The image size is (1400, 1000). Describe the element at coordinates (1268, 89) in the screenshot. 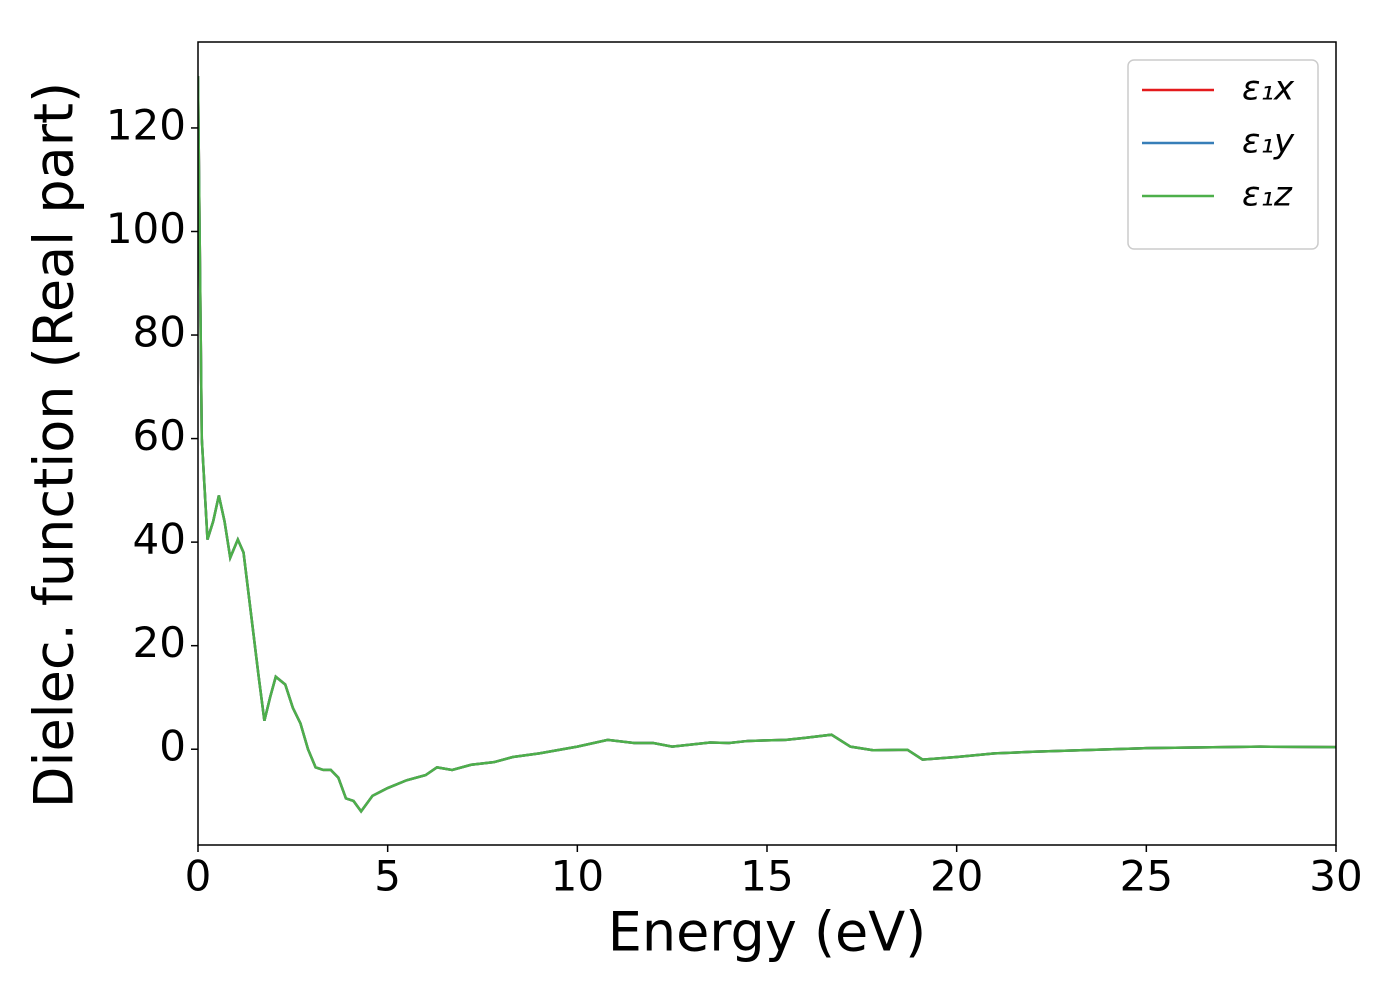

I see `legend-label: ε₁x` at that location.